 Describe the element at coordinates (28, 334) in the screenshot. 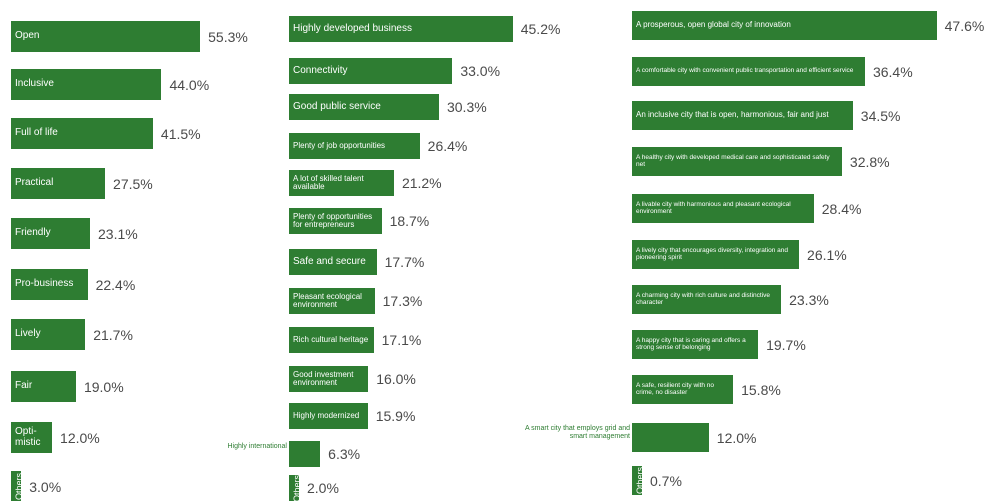

I see `bar-label-1-7: Lively` at that location.